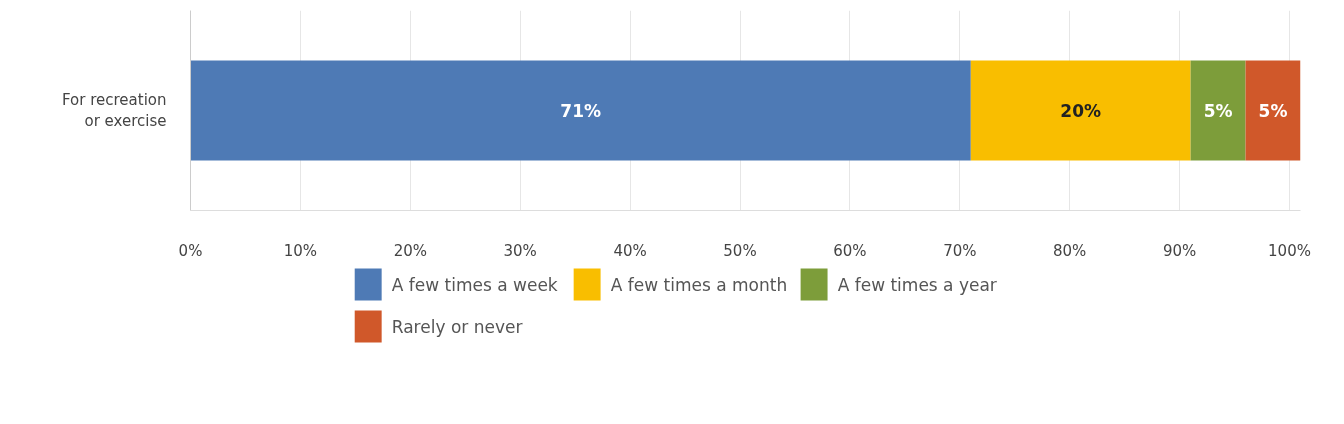  What do you see at coordinates (474, 284) in the screenshot?
I see `legend-label: A few times a week` at bounding box center [474, 284].